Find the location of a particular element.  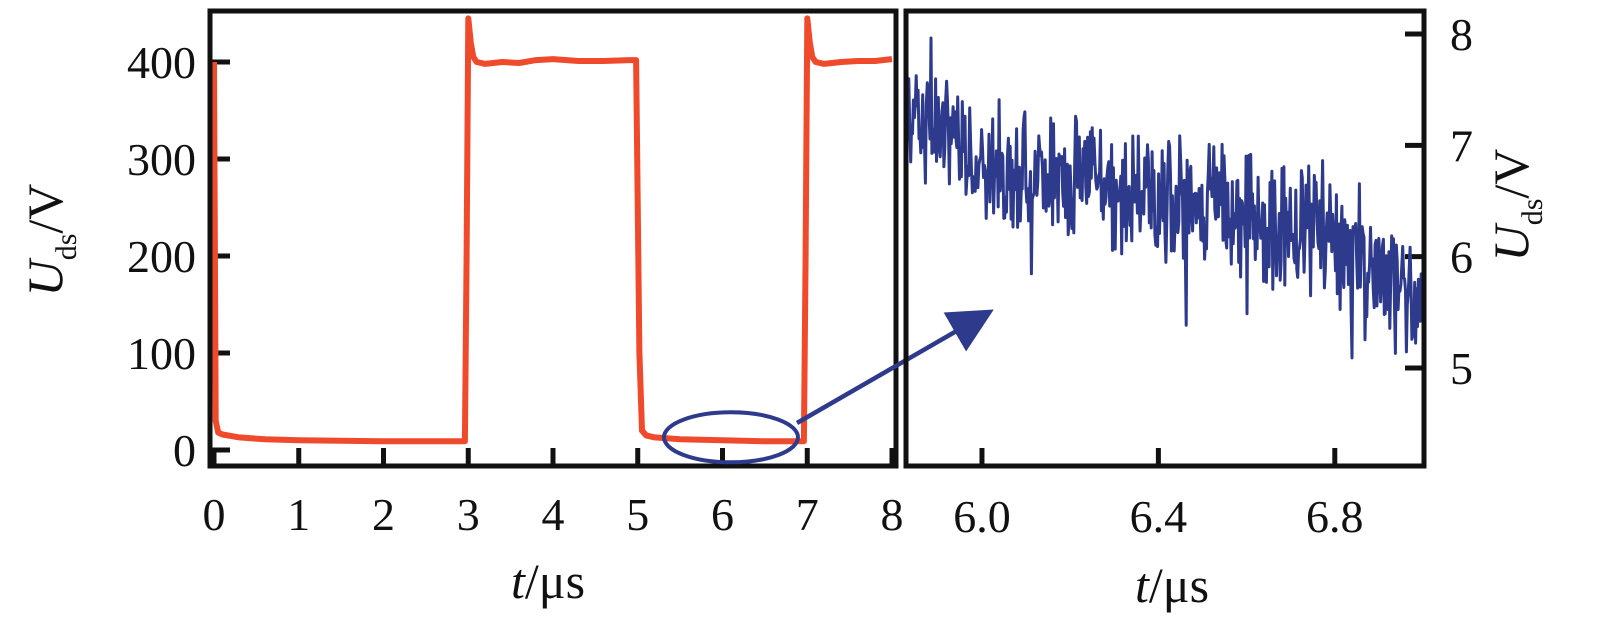

left-x-tick-label: 2 is located at coordinates (383, 514).